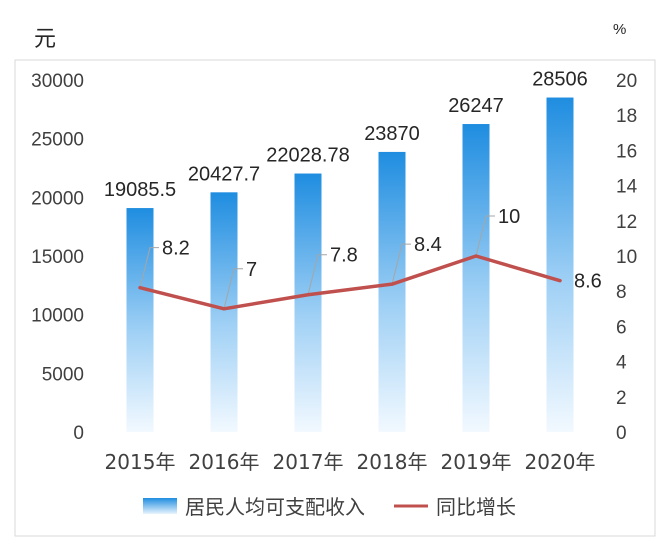 Image resolution: width=669 pixels, height=553 pixels. I want to click on line-value-label: 8.6, so click(588, 282).